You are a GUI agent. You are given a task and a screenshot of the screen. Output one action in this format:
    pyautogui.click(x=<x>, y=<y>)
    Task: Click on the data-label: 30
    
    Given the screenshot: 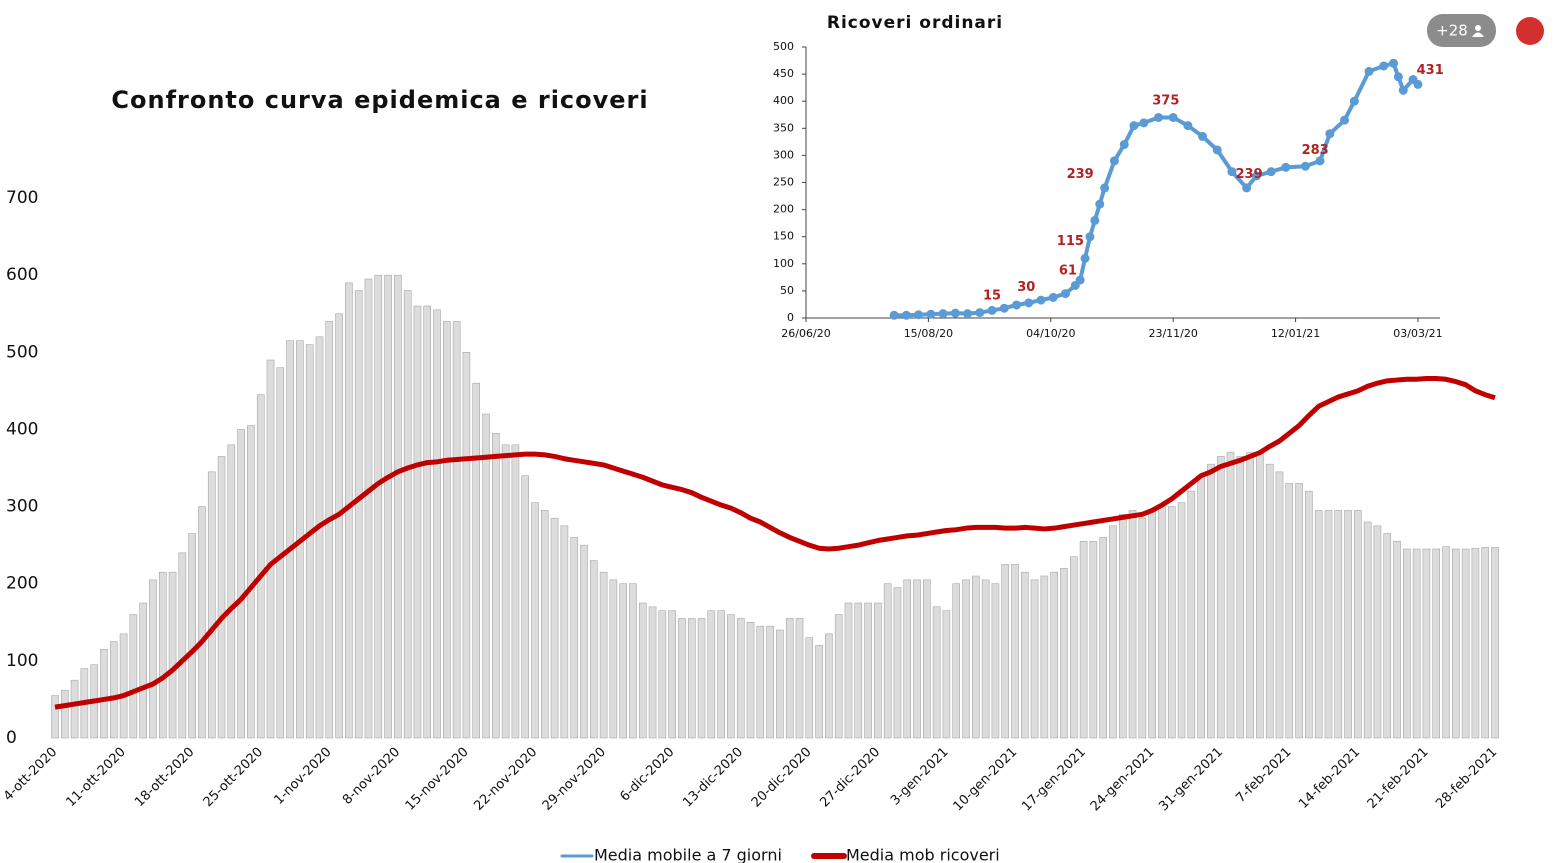 What is the action you would take?
    pyautogui.click(x=1026, y=287)
    